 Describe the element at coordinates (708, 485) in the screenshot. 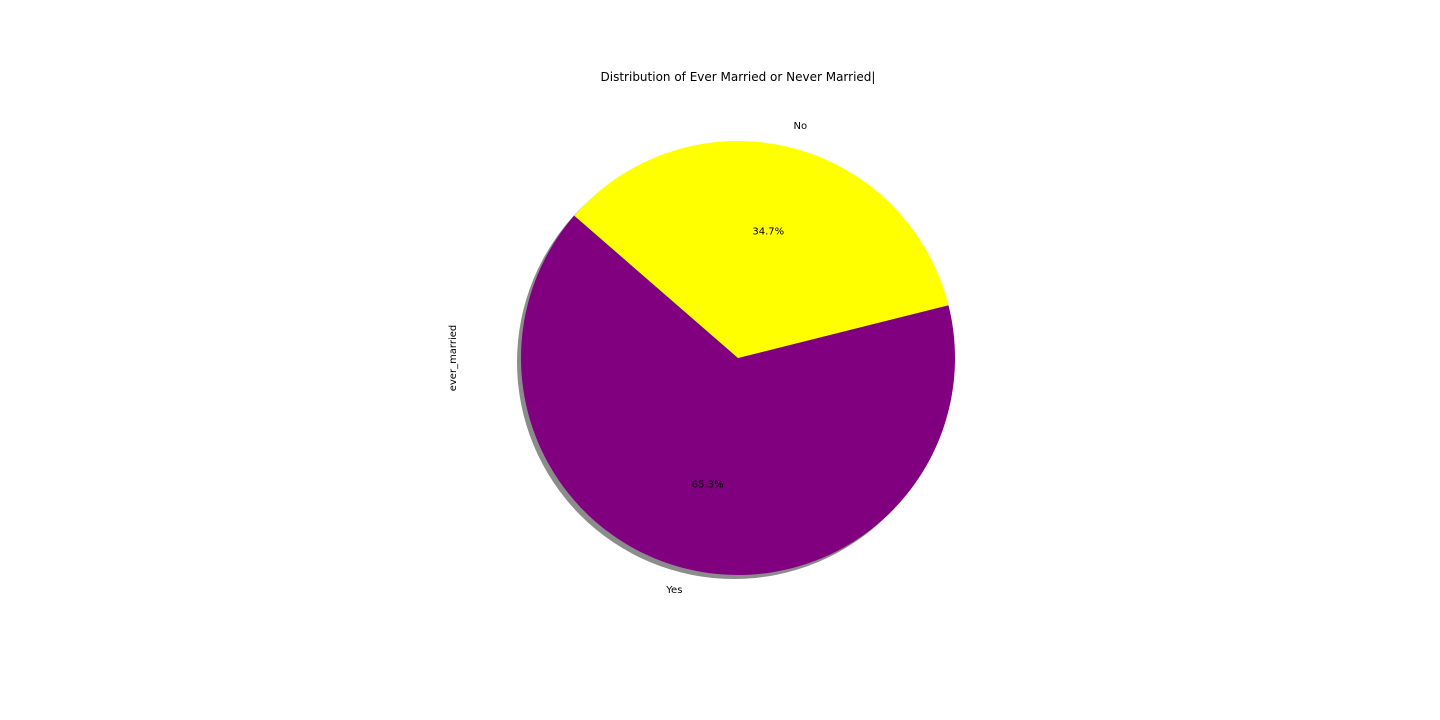

I see `percent-label-yes: 65.3%` at that location.